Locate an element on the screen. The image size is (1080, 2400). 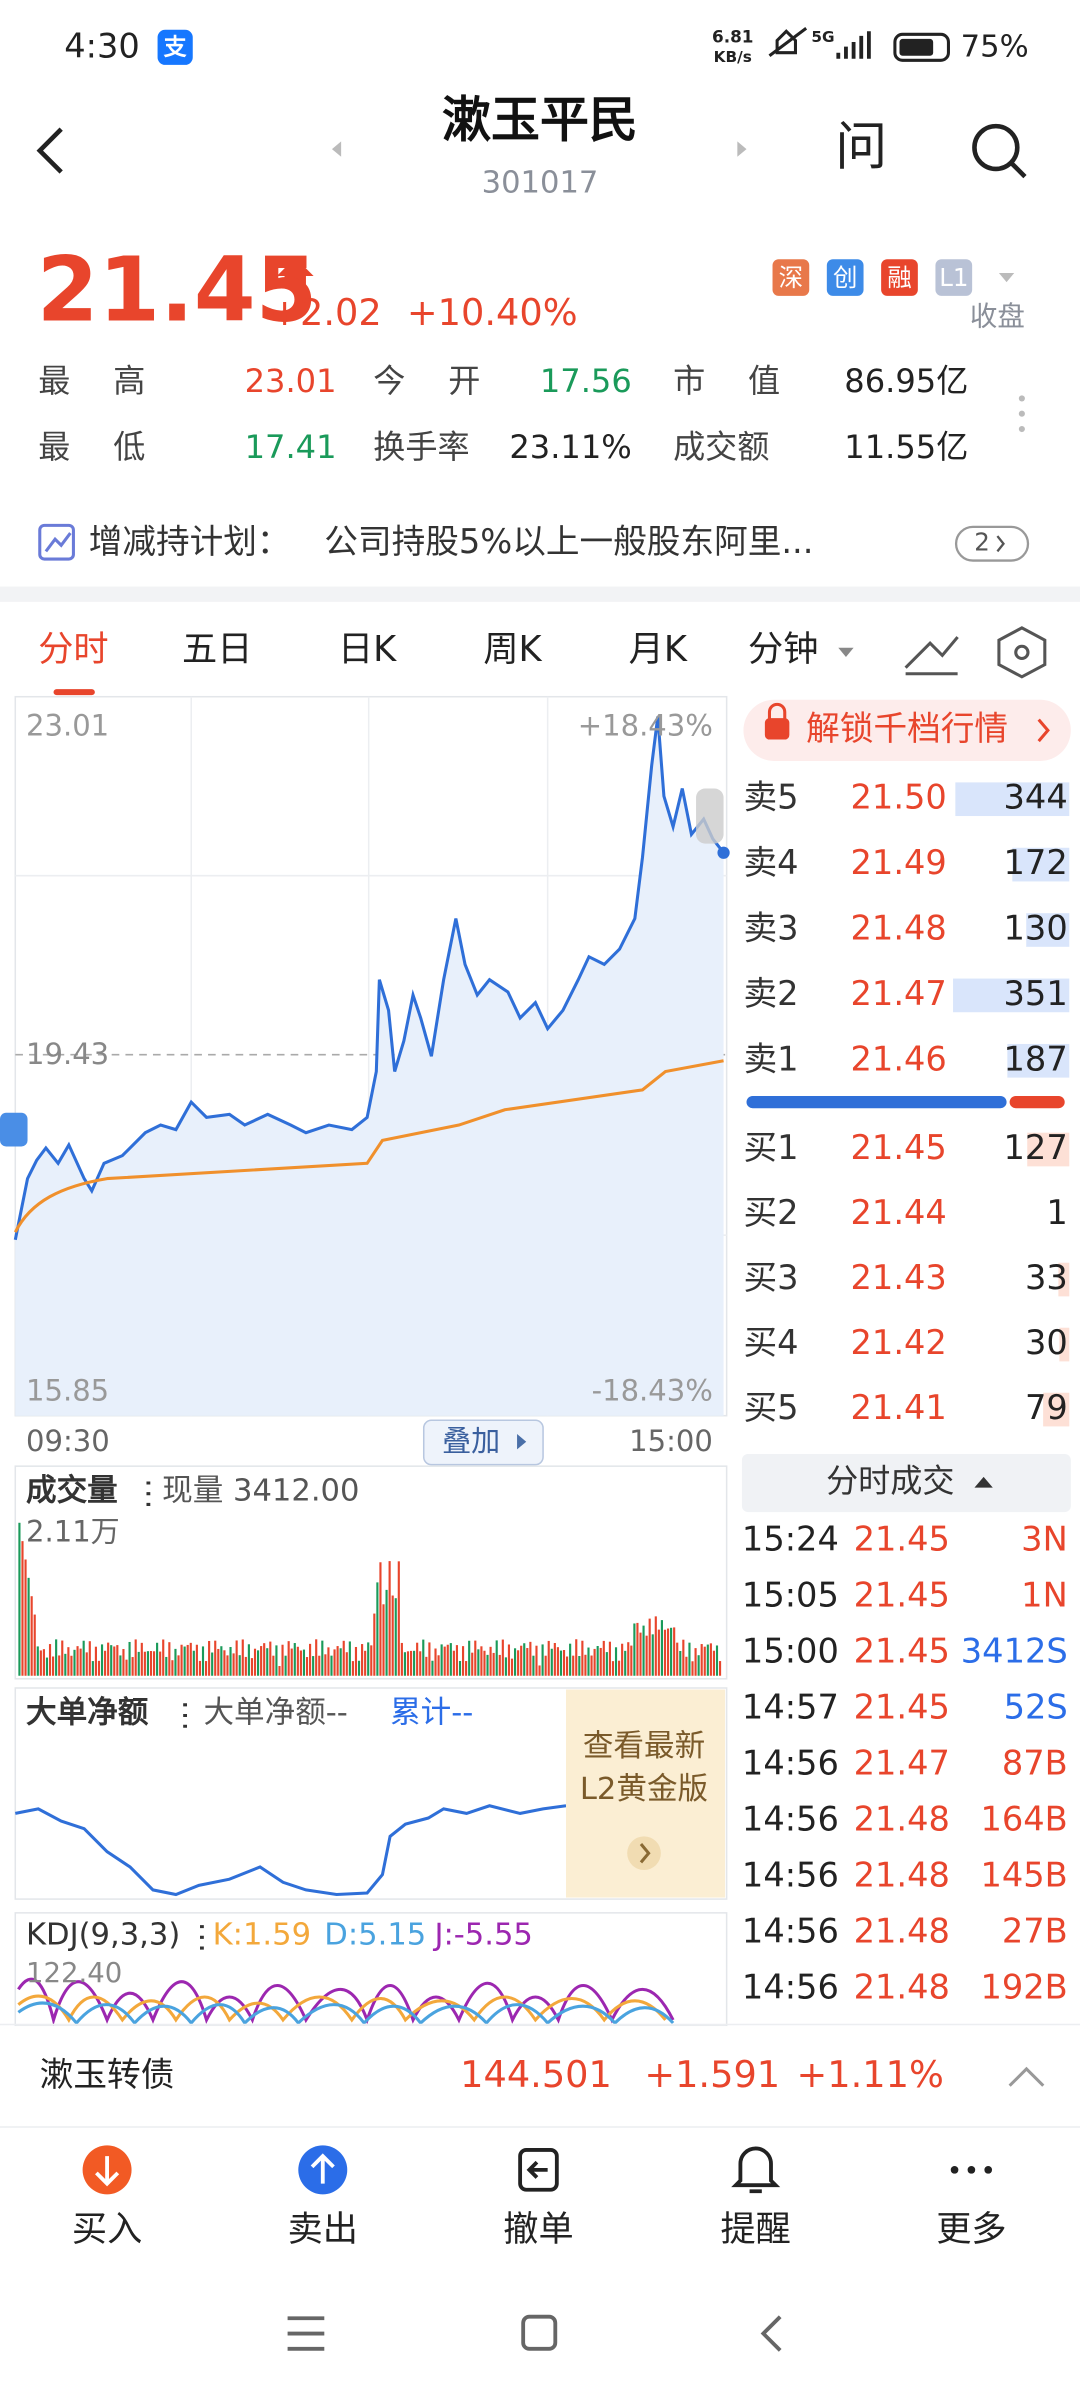
big-order-cumulative: 累计-- is located at coordinates (431, 1712).